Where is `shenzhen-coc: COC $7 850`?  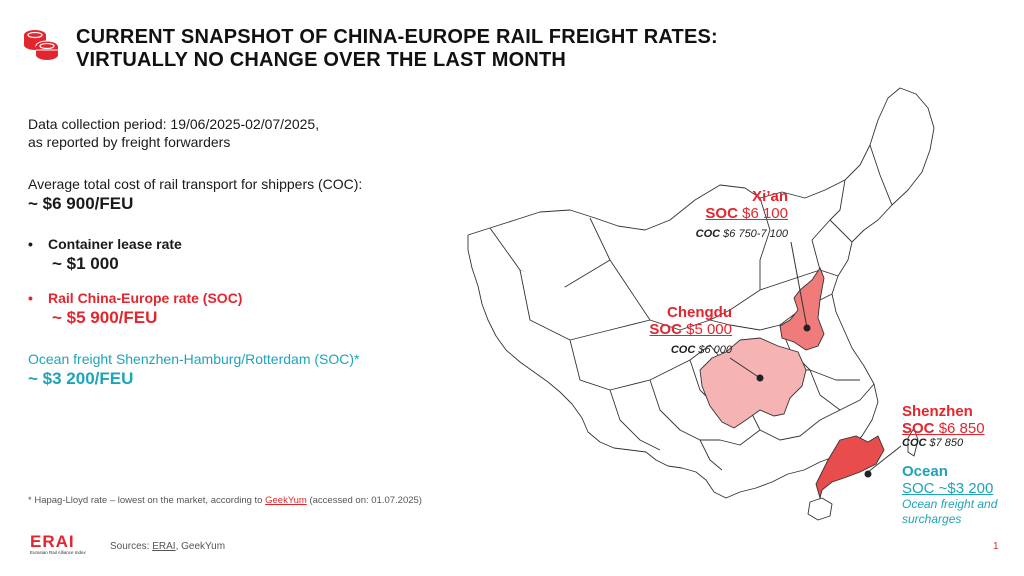
shenzhen-coc: COC $7 850 is located at coordinates (933, 443).